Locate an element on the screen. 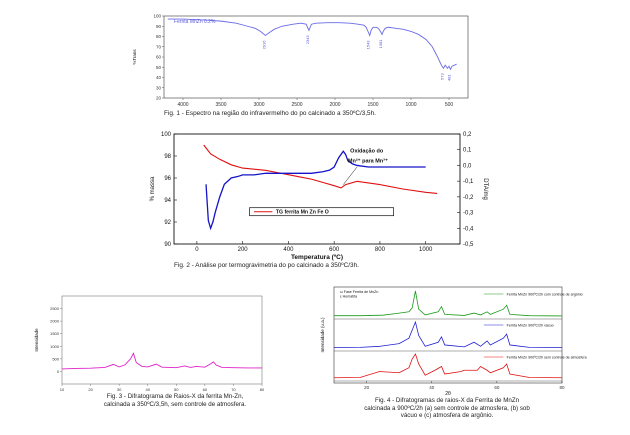  fig4-x-tick-label: 20 is located at coordinates (367, 387).